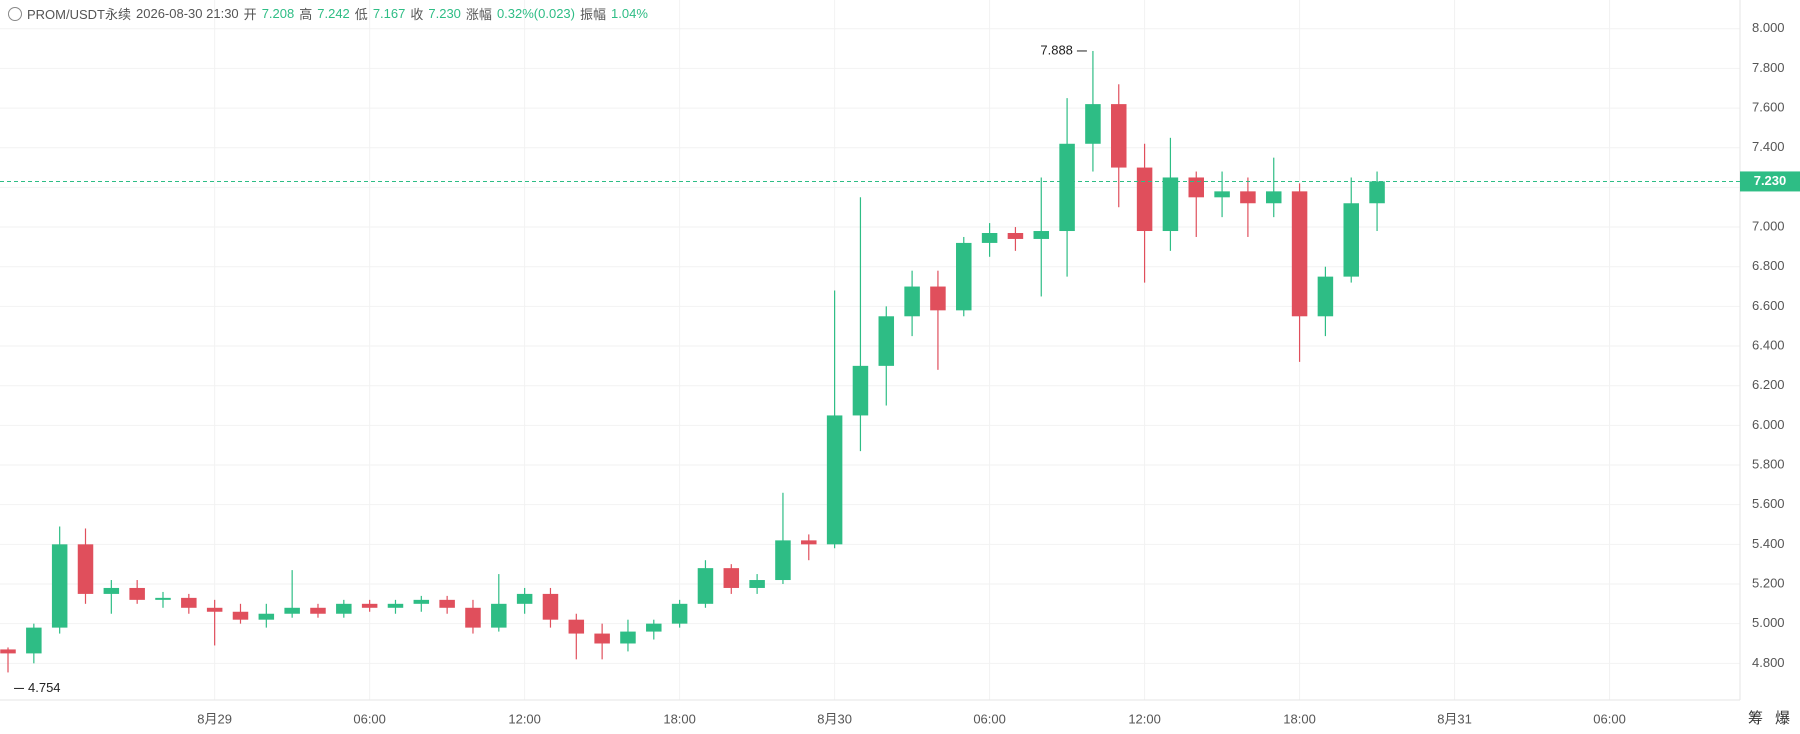 The width and height of the screenshot is (1800, 734). Describe the element at coordinates (629, 13) in the screenshot. I see `value: 1.04%` at that location.